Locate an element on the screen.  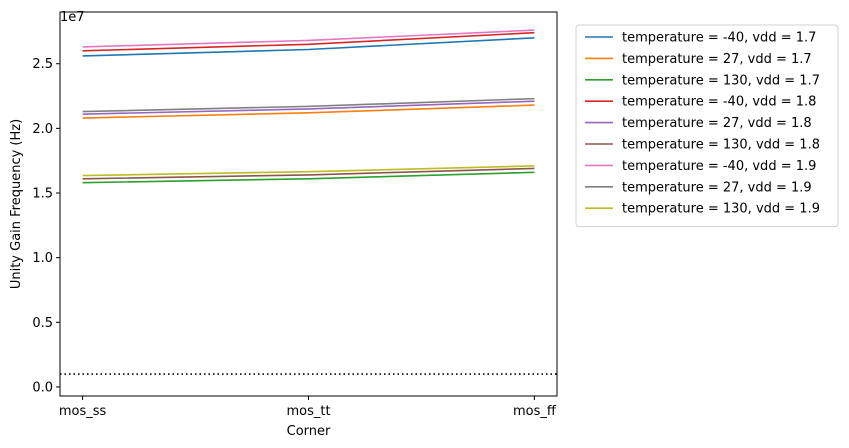
y-scale-label: 1e7 is located at coordinates (72, 17).